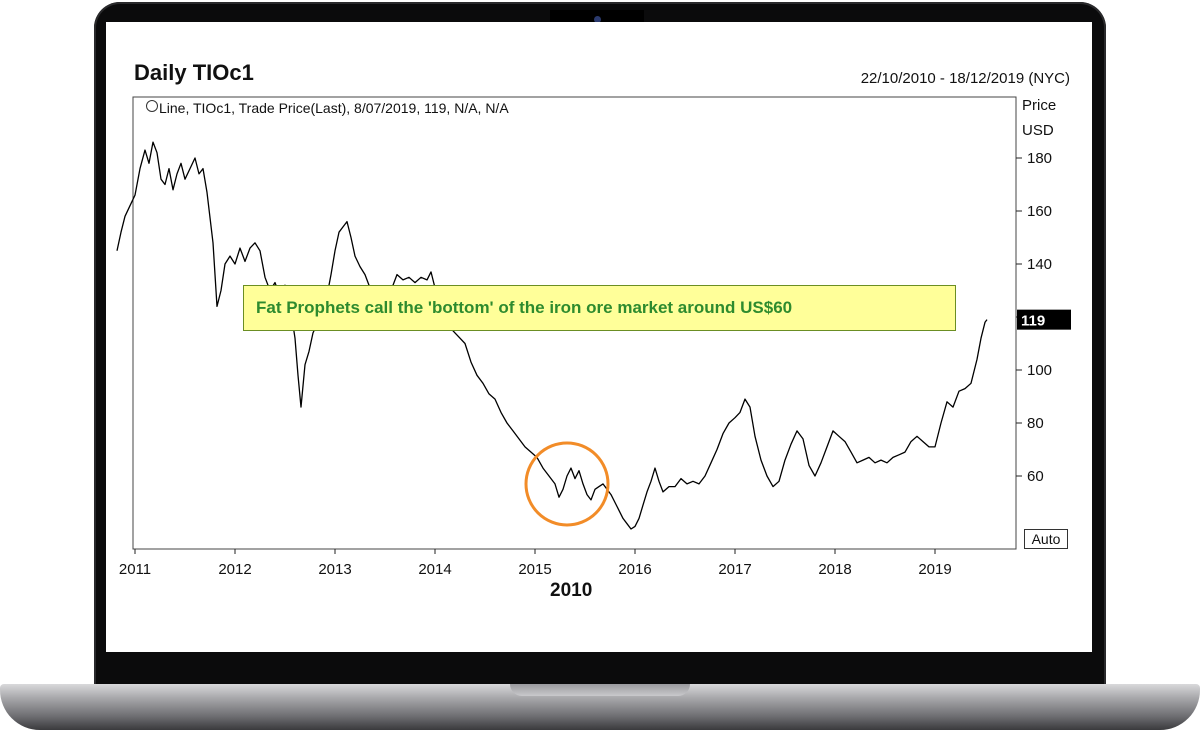 This screenshot has width=1200, height=733. What do you see at coordinates (1033, 321) in the screenshot?
I see `last-value-label: 119` at bounding box center [1033, 321].